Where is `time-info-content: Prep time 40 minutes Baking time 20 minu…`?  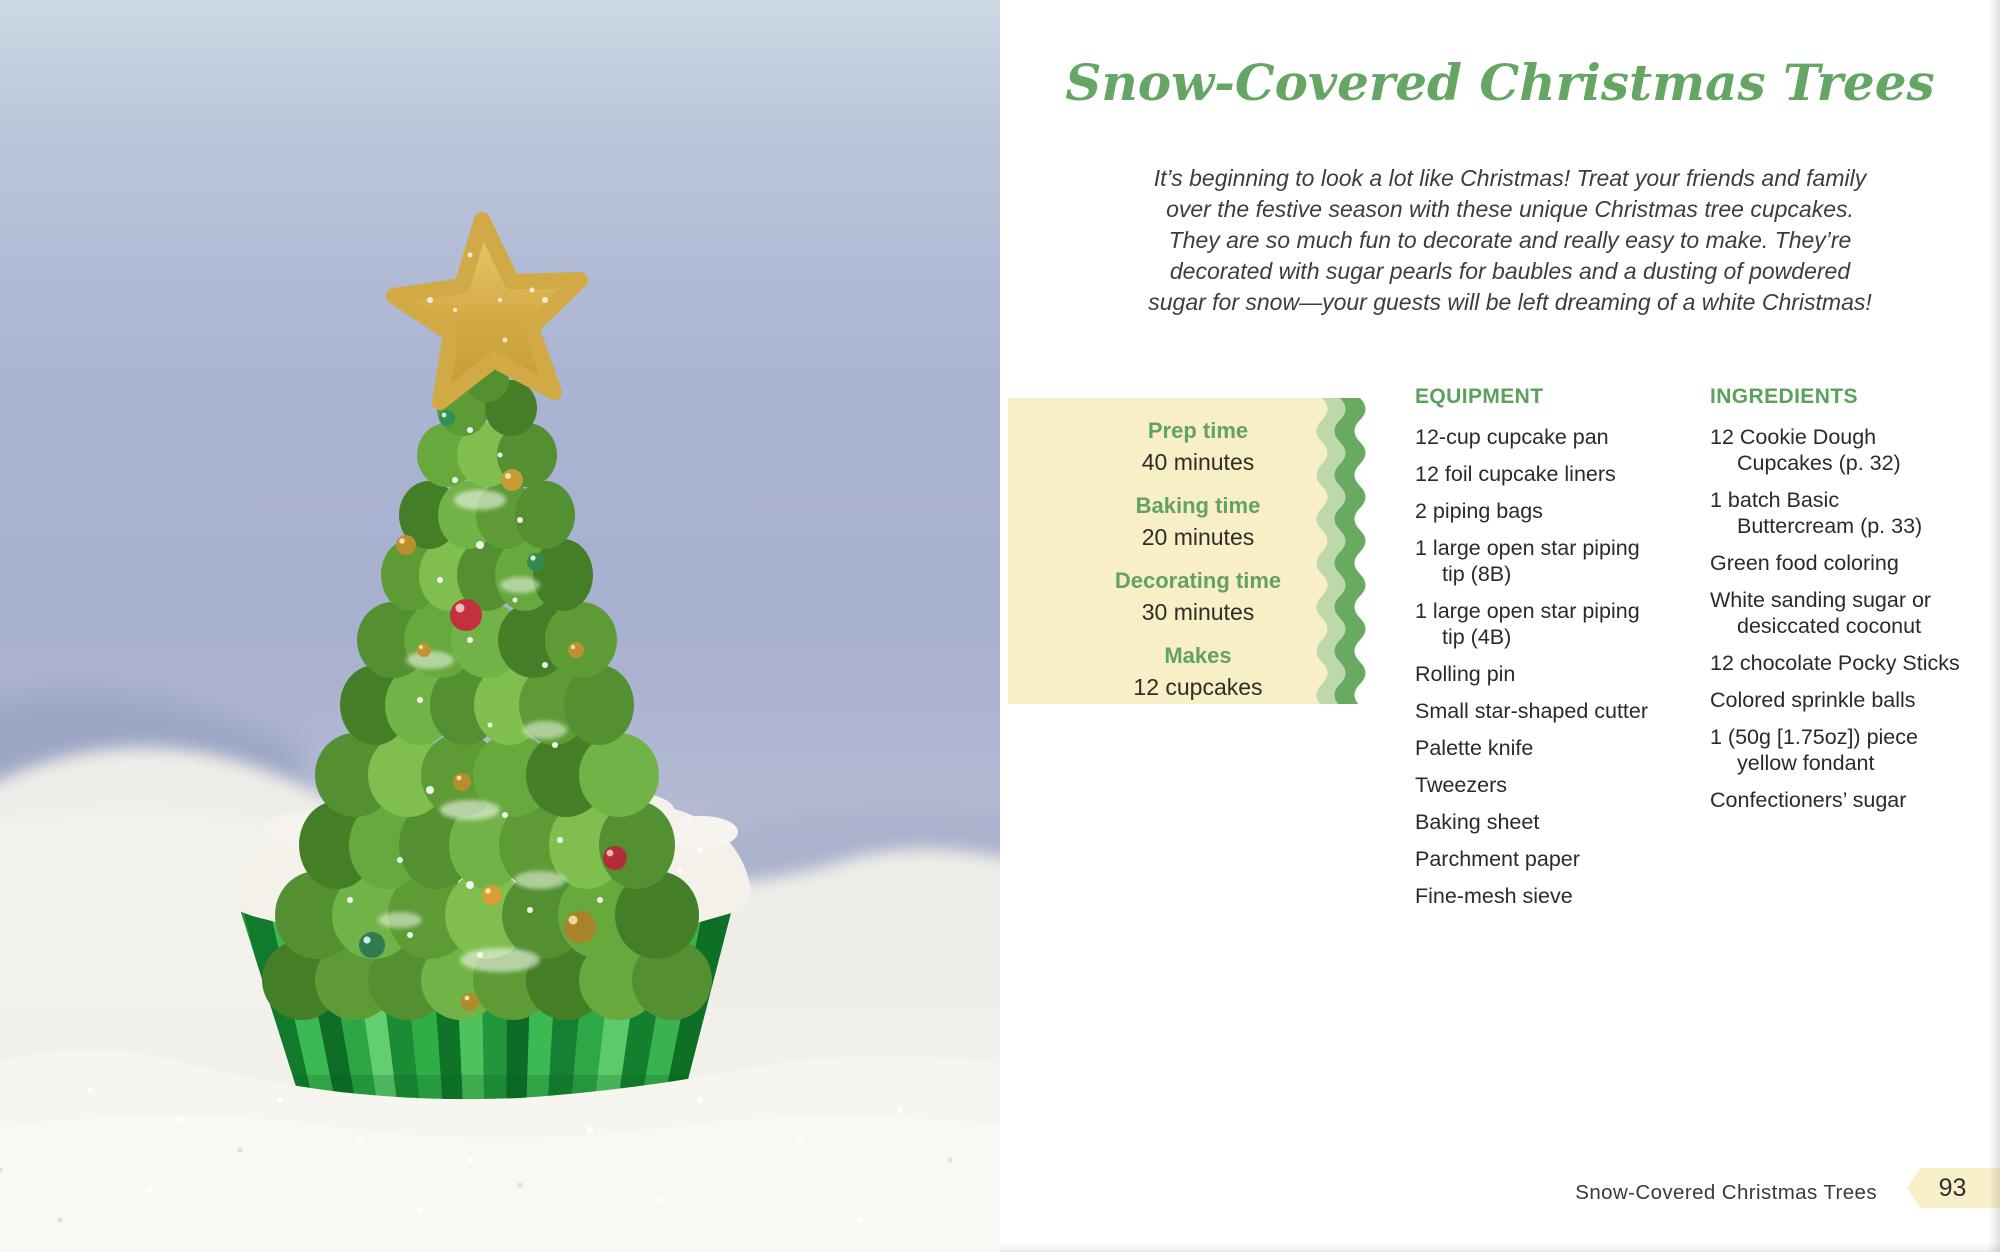 time-info-content: Prep time 40 minutes Baking time 20 minu… is located at coordinates (1198, 552).